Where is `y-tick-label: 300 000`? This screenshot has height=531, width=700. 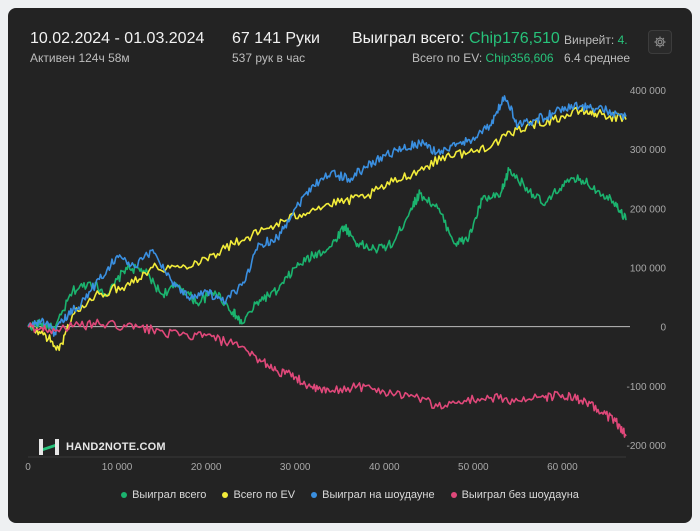
y-tick-label: 300 000 is located at coordinates (648, 150).